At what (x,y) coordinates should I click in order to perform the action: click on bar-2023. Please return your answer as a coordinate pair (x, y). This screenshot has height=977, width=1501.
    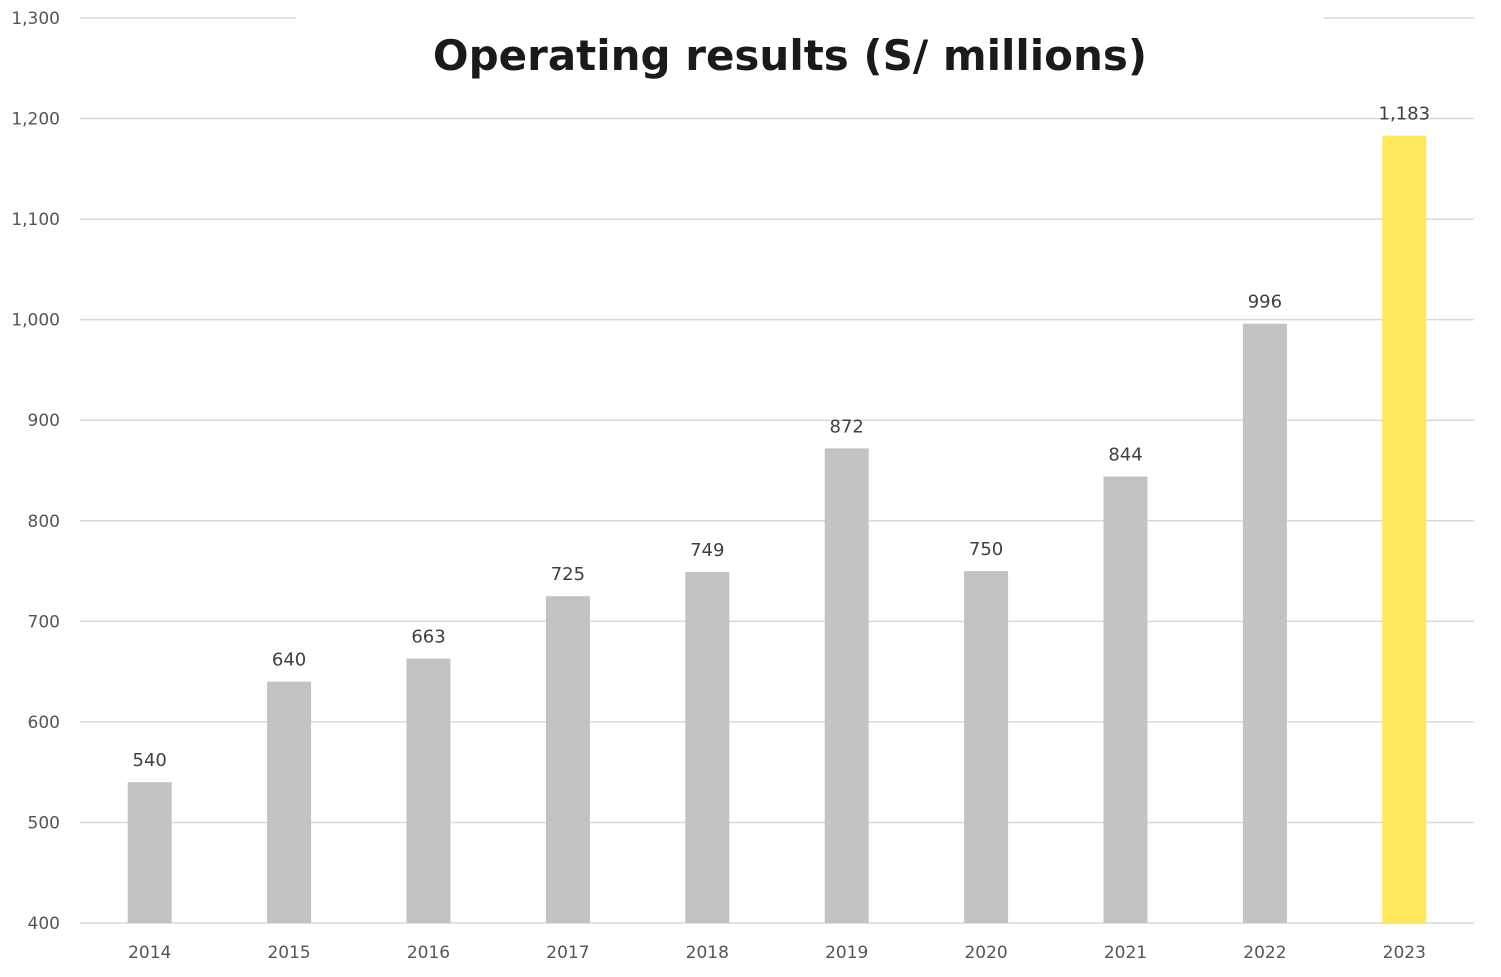
    Looking at the image, I should click on (1404, 529).